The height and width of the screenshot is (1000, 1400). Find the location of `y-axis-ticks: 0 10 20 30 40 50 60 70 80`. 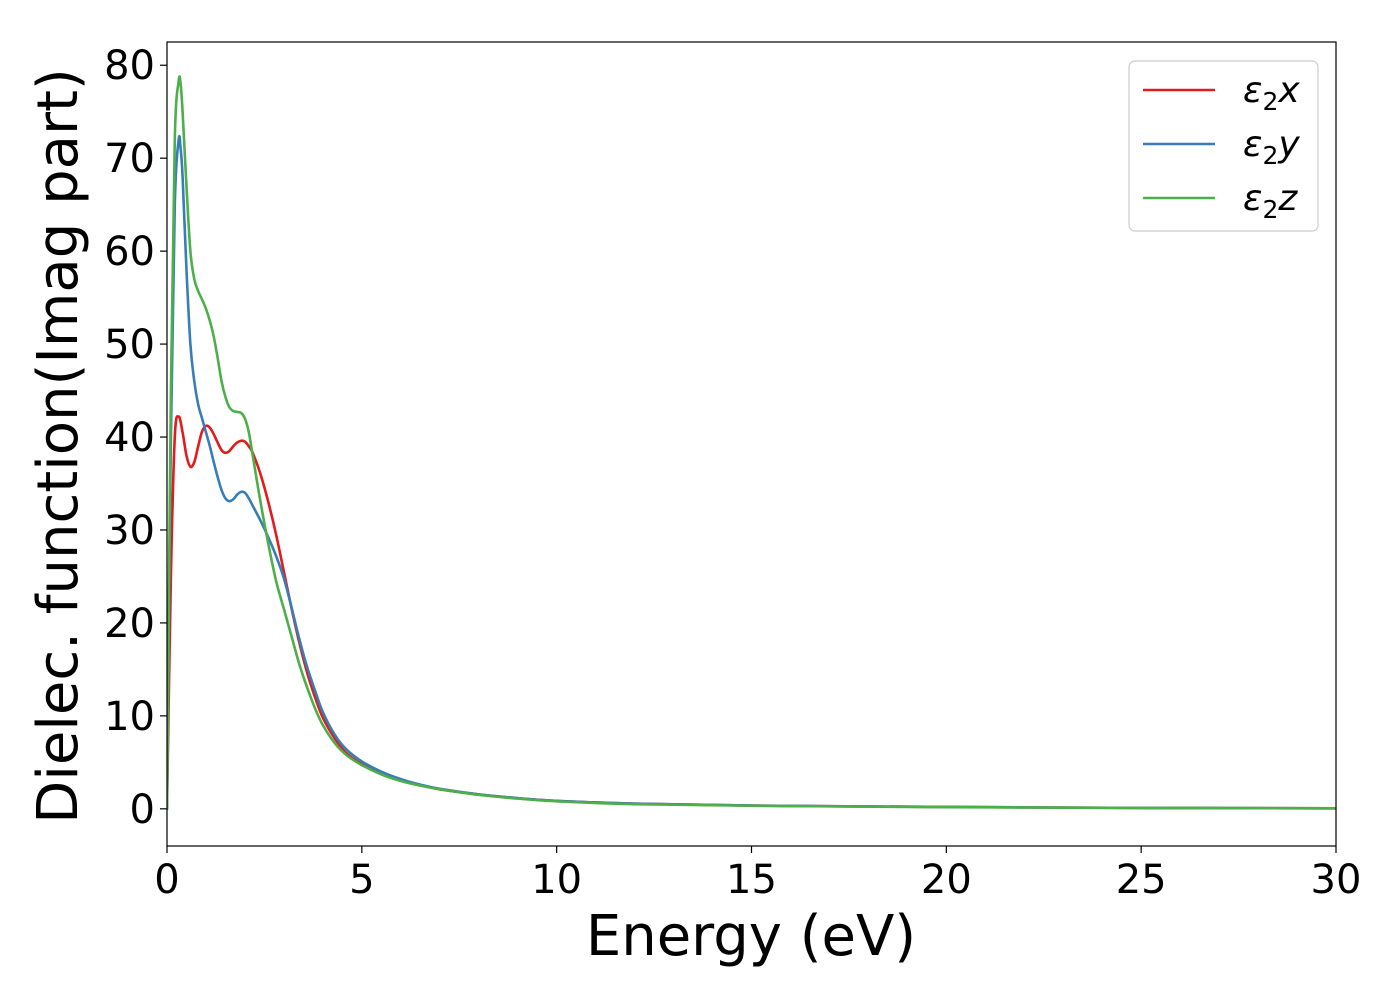

y-axis-ticks: 0 10 20 30 40 50 60 70 80 is located at coordinates (135, 438).